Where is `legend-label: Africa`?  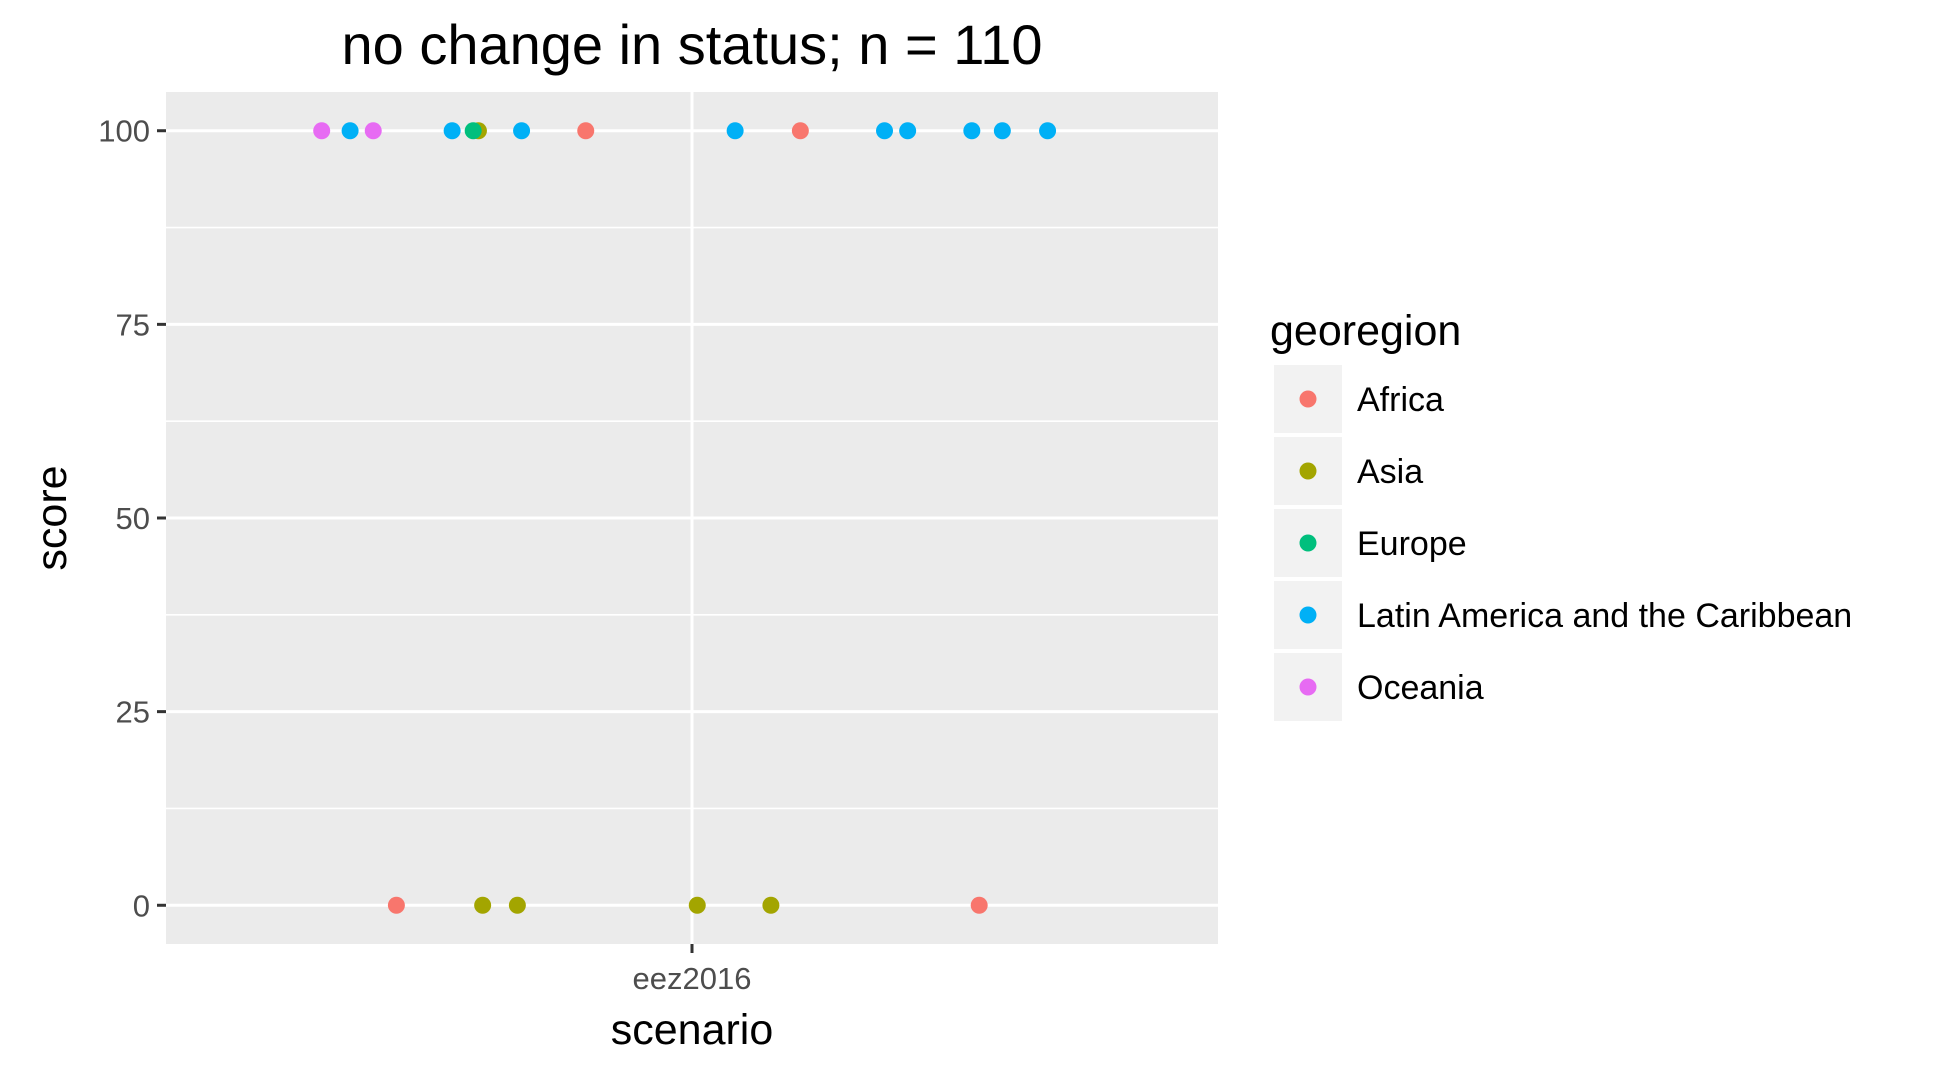 legend-label: Africa is located at coordinates (1400, 400).